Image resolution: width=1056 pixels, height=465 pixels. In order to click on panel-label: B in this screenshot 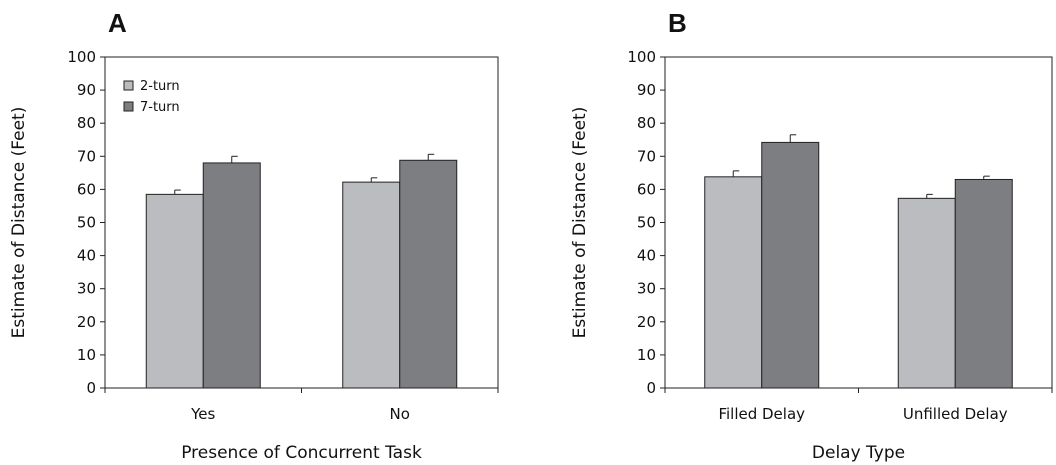, I will do `click(677, 23)`.